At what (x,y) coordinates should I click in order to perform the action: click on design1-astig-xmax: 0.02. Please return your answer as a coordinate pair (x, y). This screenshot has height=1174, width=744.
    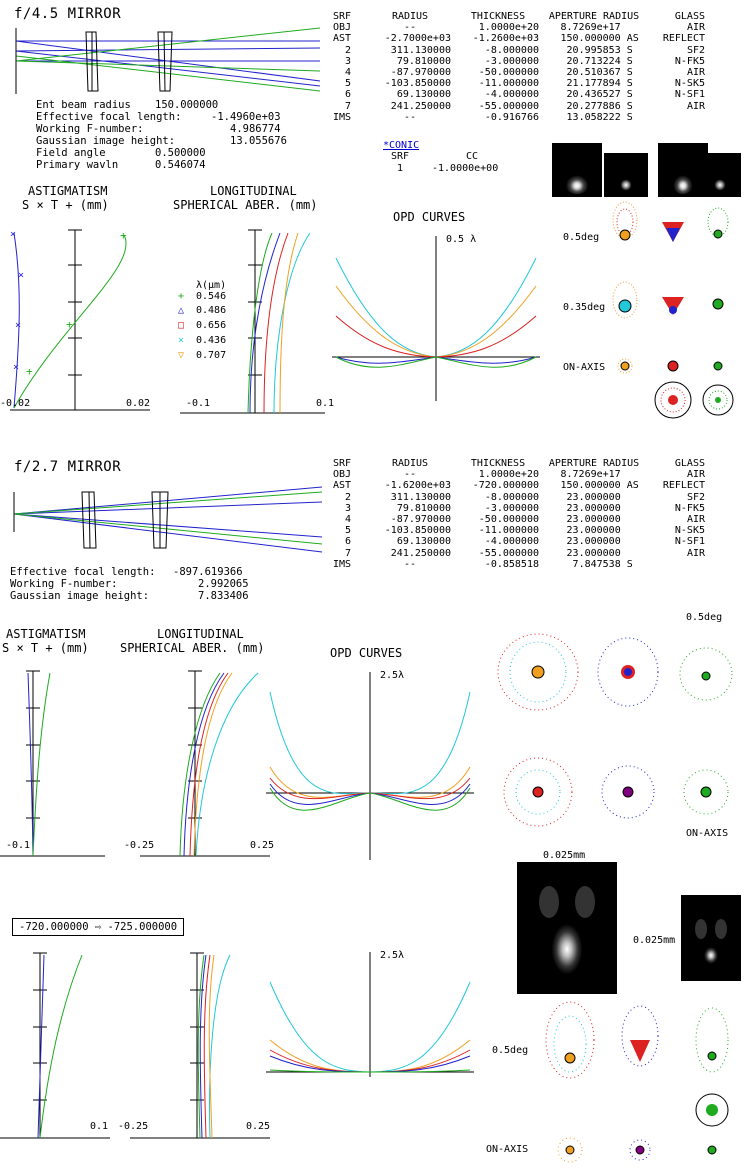
    Looking at the image, I should click on (138, 403).